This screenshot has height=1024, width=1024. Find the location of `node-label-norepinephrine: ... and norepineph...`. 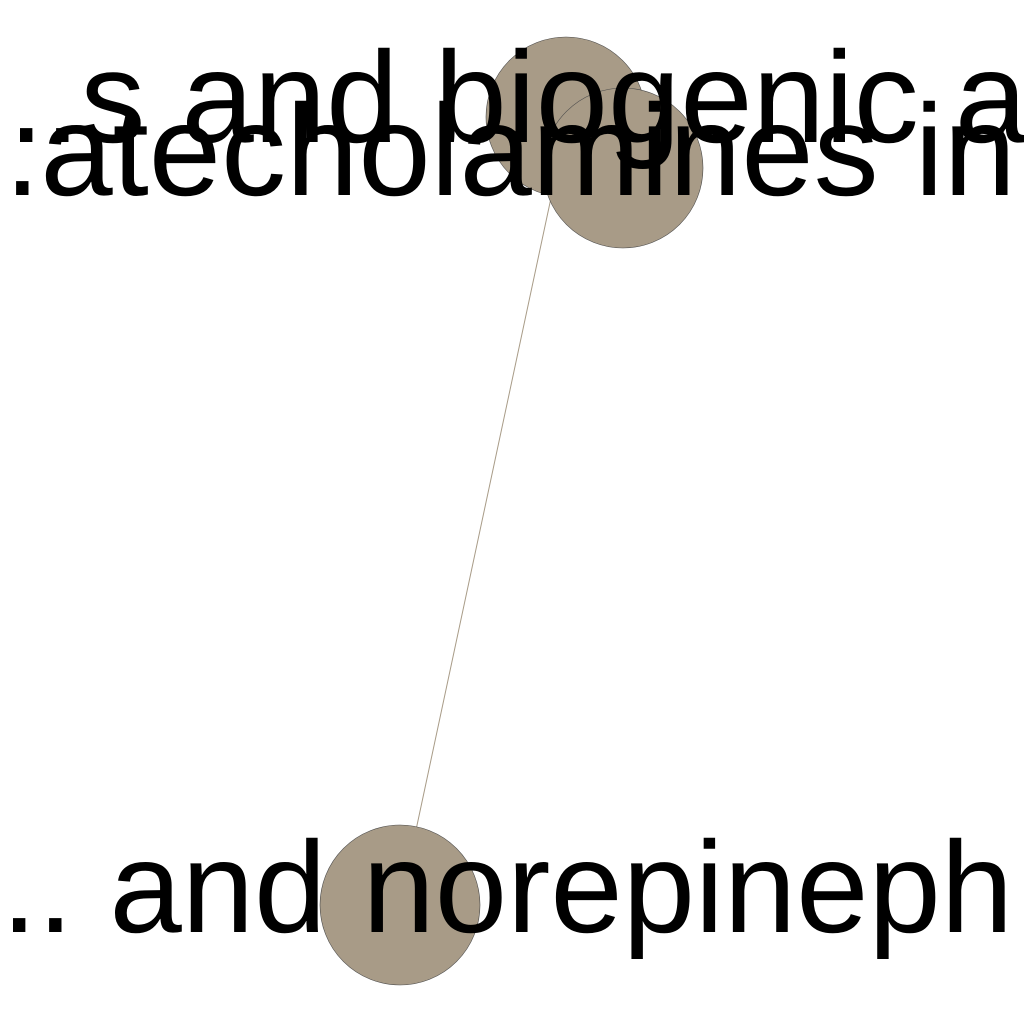

node-label-norepinephrine: ... and norepineph... is located at coordinates (512, 887).